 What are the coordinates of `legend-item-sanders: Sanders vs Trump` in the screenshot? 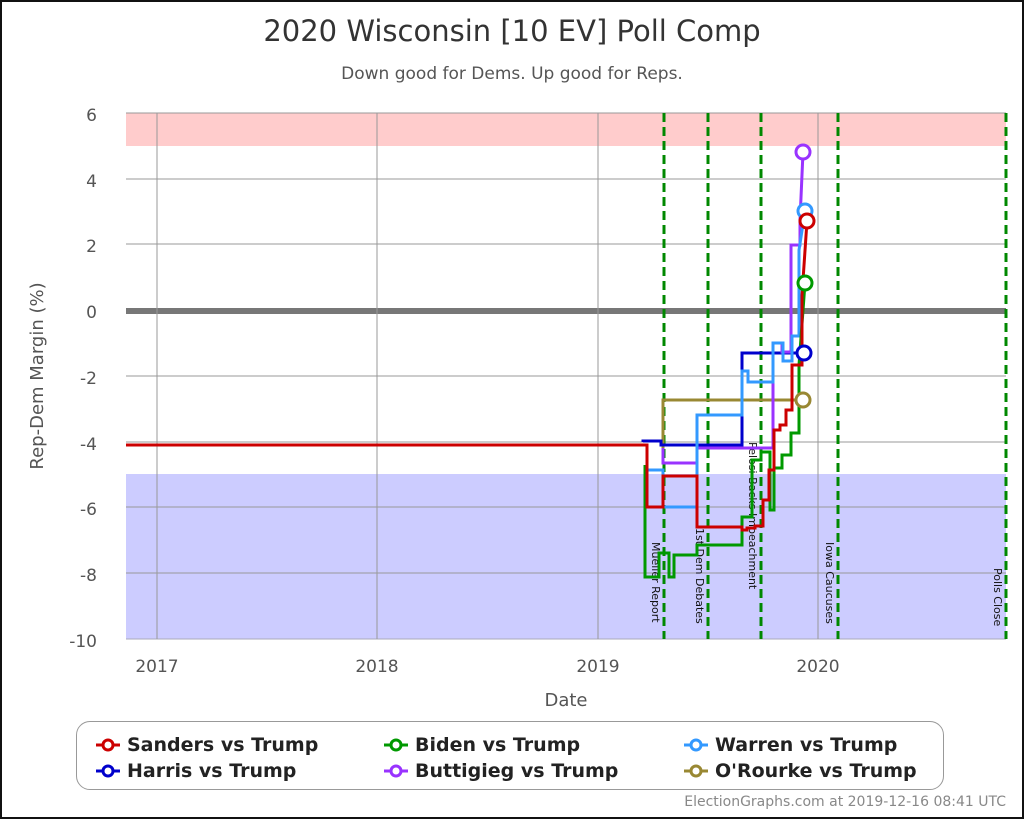 It's located at (206, 745).